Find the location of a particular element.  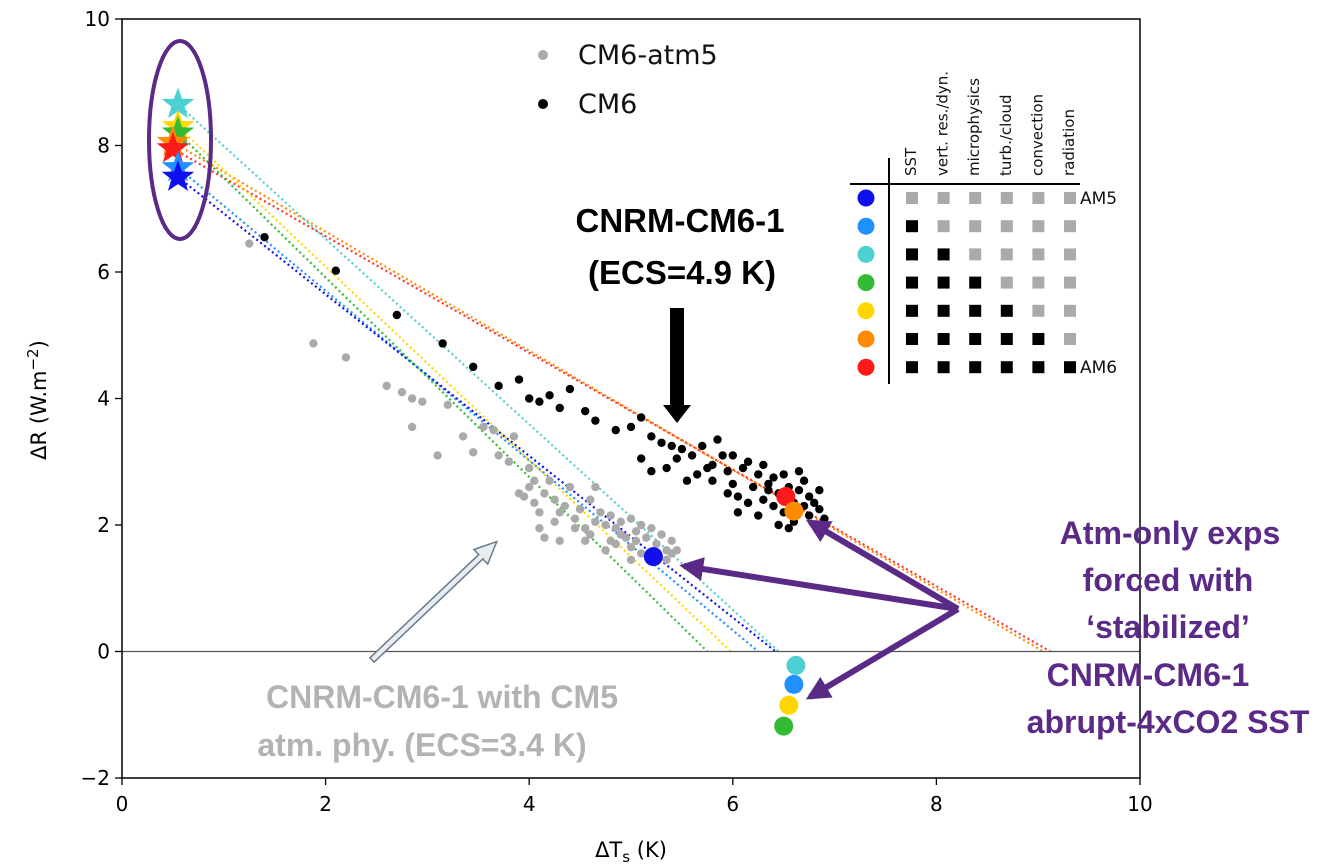

cm5-up-arrow is located at coordinates (433, 602).